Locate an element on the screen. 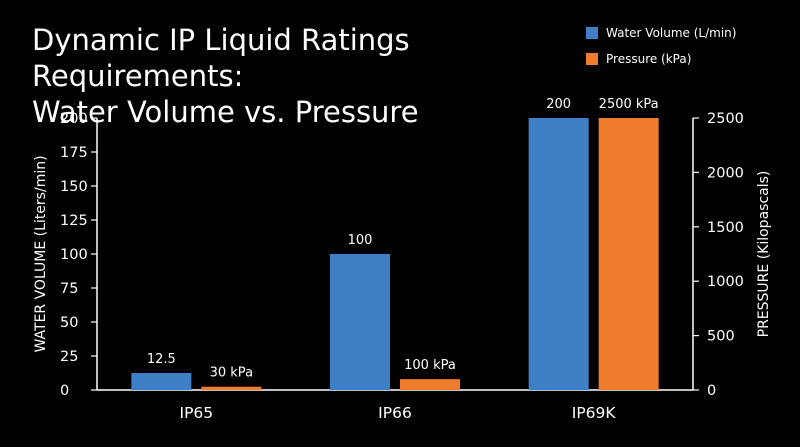  y-tick-label-right: 1000 is located at coordinates (725, 282).